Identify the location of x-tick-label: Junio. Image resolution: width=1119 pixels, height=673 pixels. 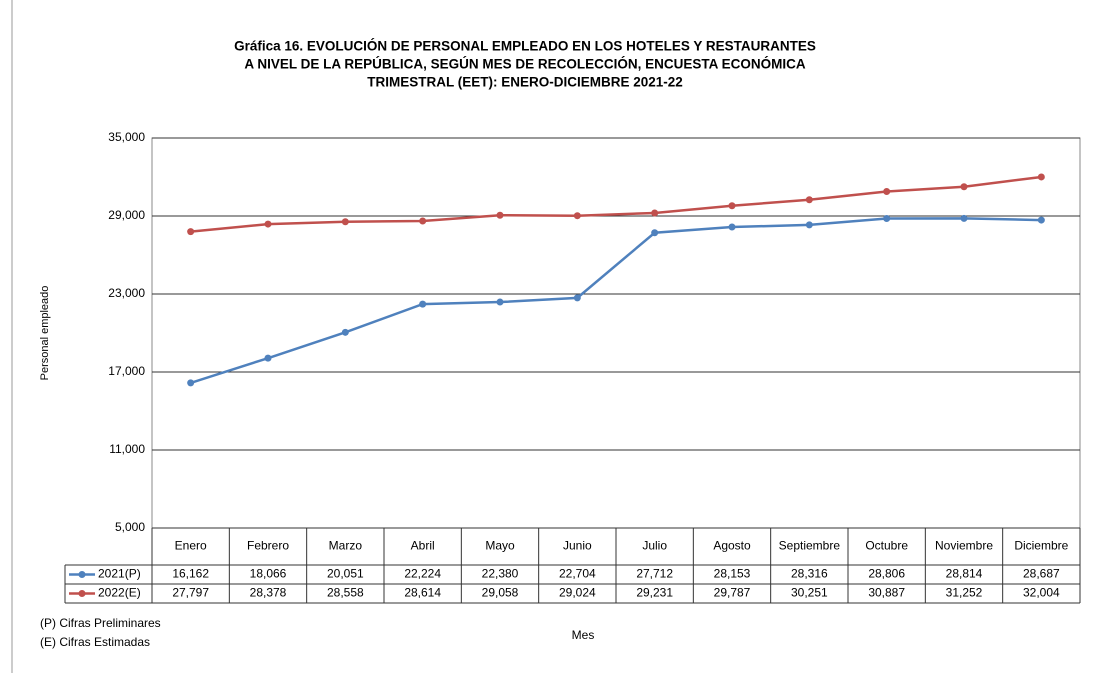
(577, 546).